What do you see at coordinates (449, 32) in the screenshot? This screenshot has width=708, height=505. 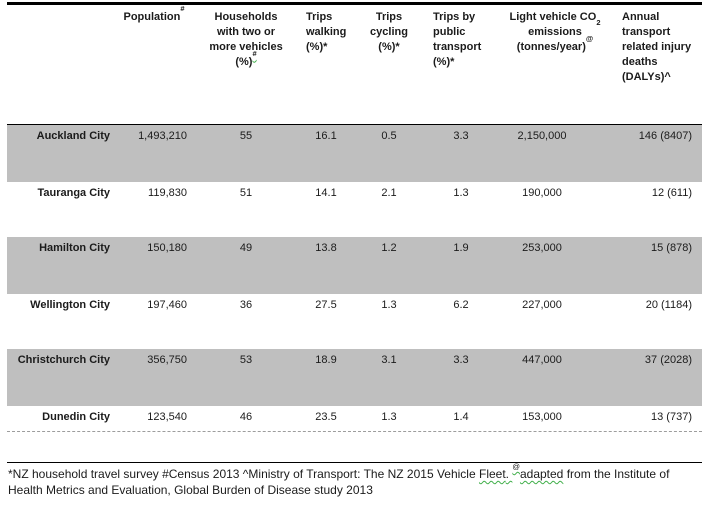 I see `text-segment: public` at bounding box center [449, 32].